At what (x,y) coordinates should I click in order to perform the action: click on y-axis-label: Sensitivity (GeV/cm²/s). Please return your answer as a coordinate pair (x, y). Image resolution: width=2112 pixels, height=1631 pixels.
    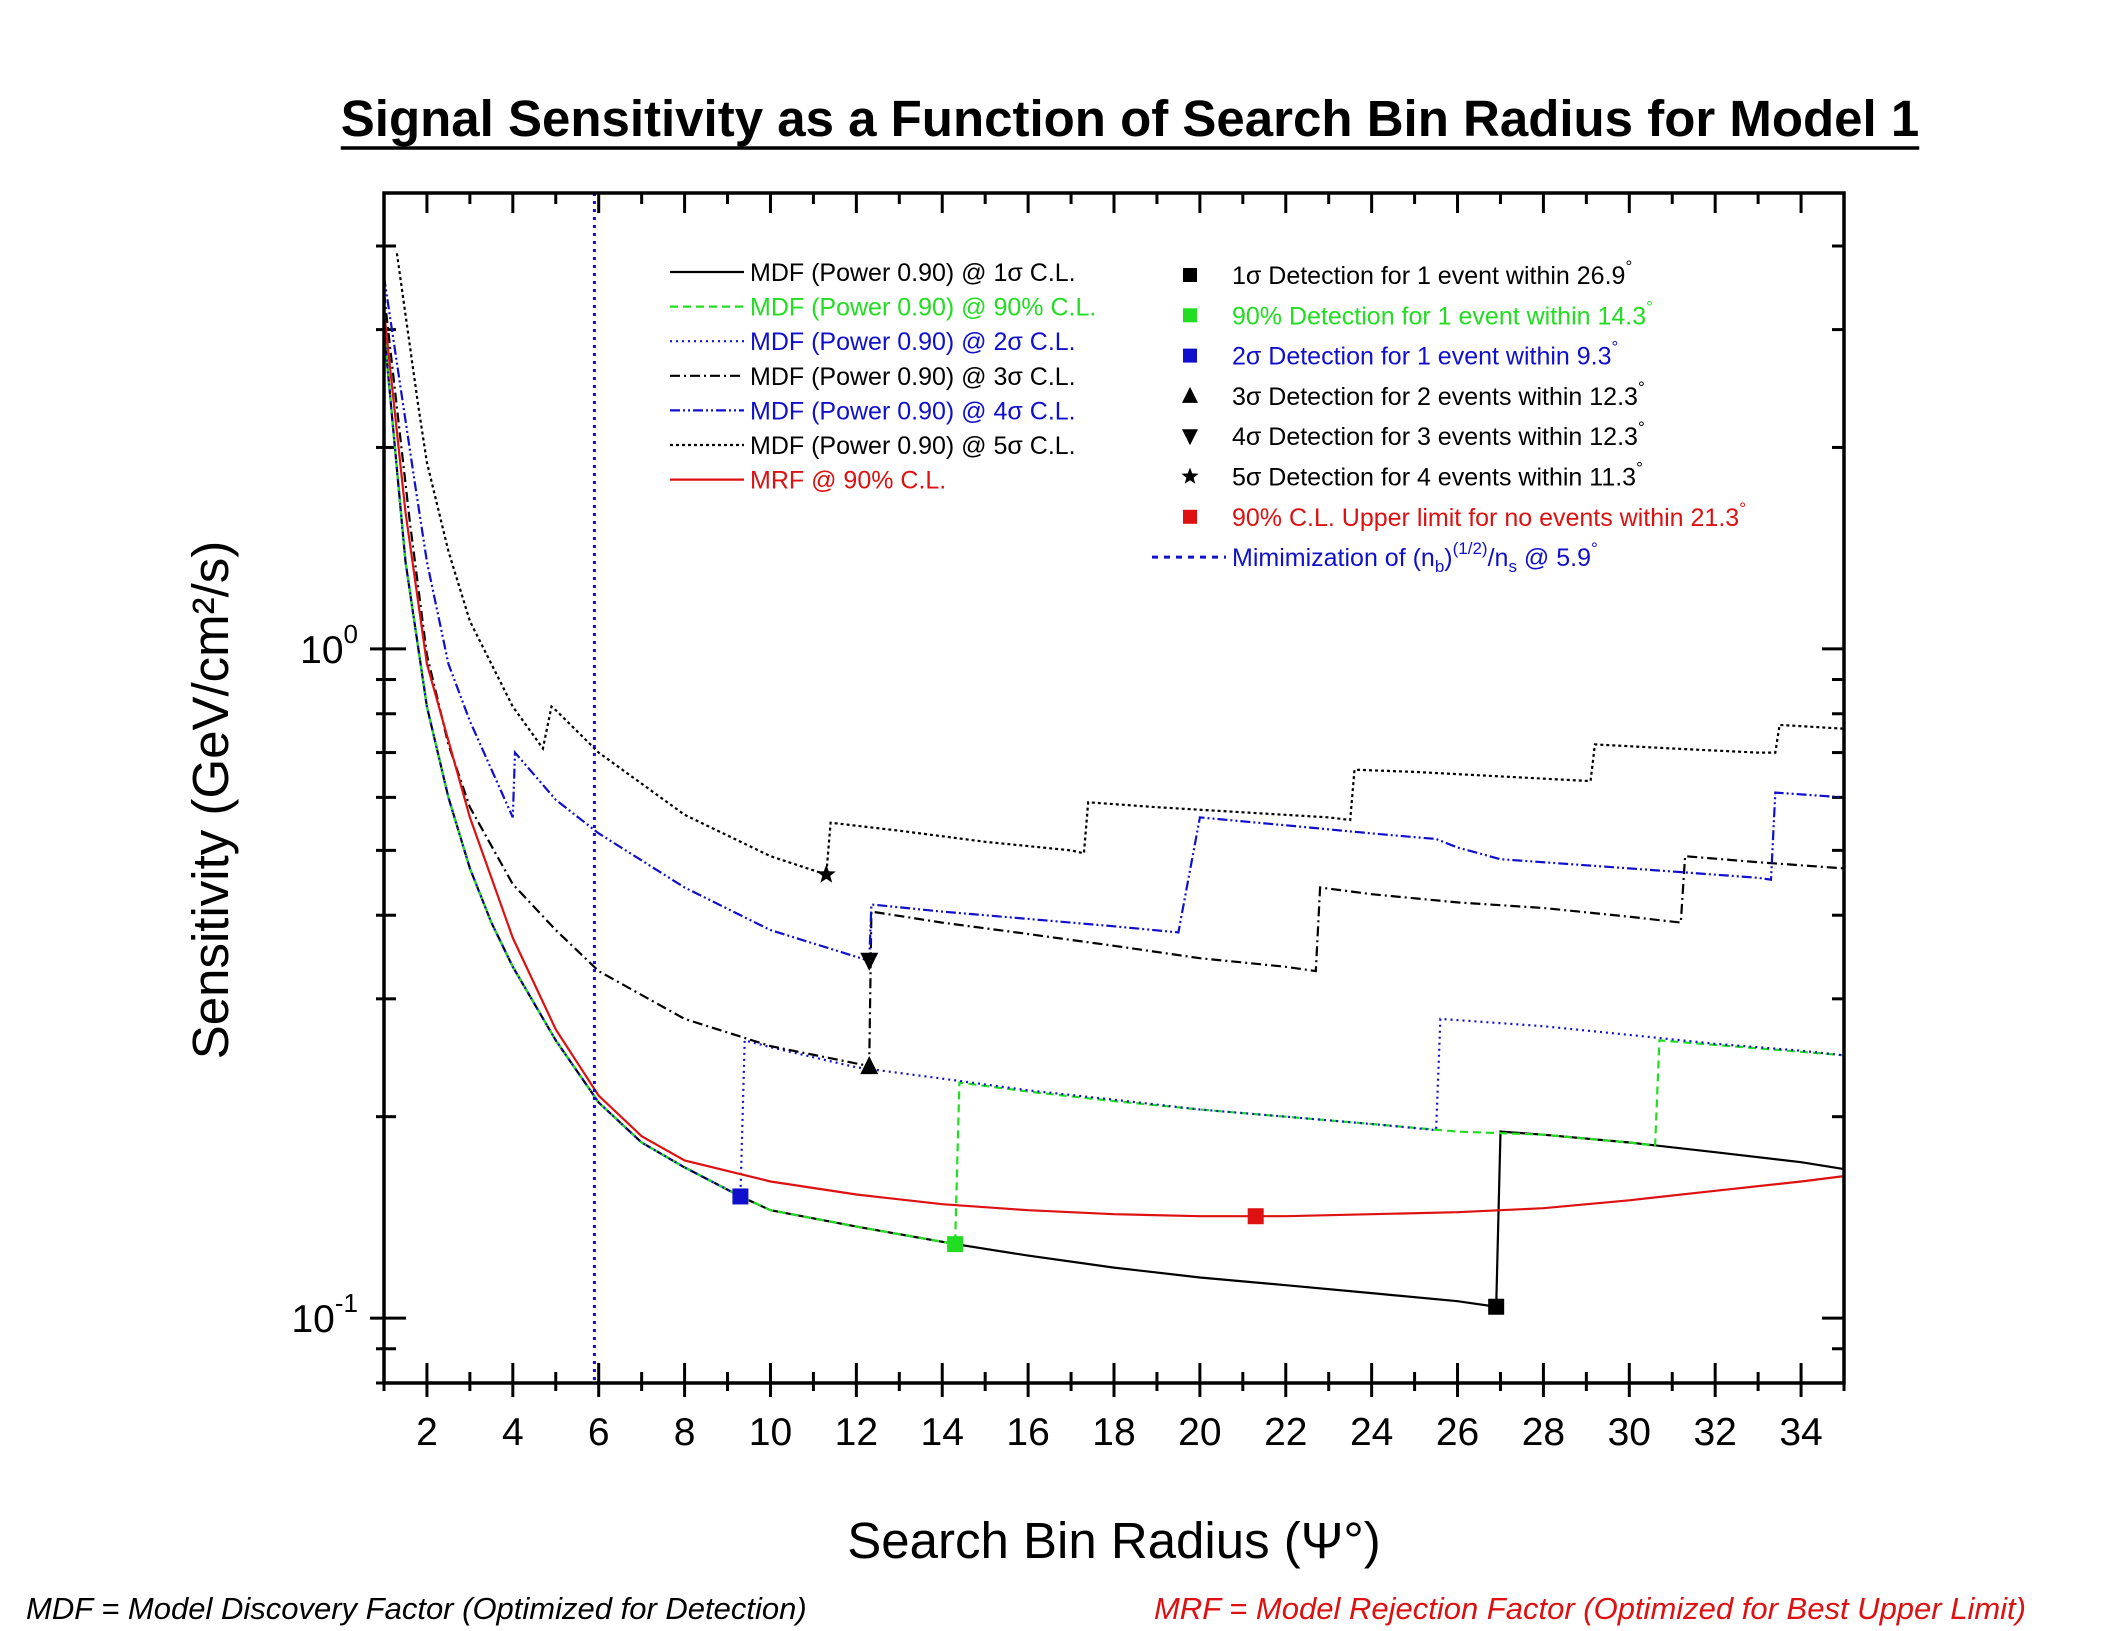
    Looking at the image, I should click on (210, 800).